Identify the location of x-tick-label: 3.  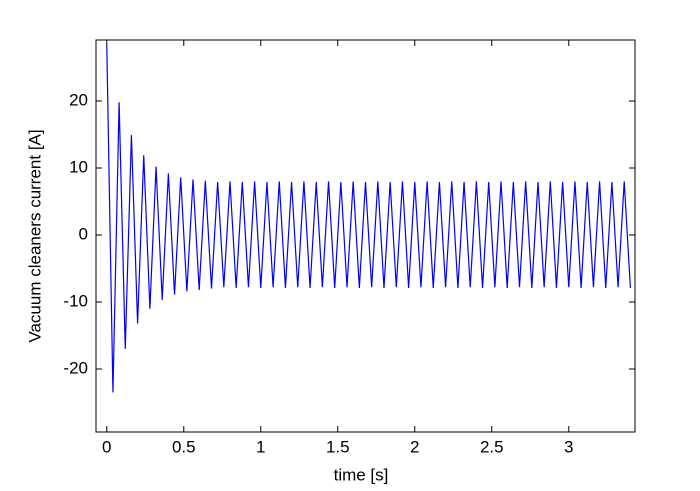
(568, 446).